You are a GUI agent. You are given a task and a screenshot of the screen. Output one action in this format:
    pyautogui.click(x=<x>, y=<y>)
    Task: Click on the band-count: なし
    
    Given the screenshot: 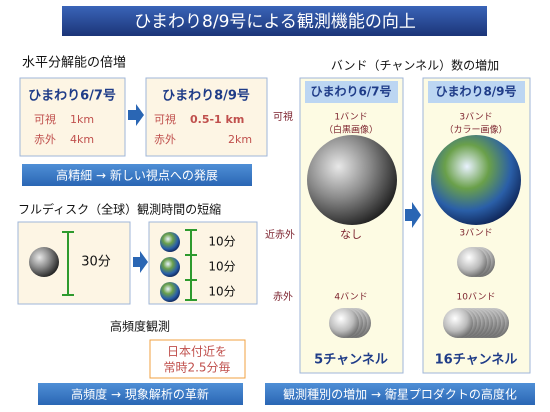 What is the action you would take?
    pyautogui.click(x=351, y=234)
    